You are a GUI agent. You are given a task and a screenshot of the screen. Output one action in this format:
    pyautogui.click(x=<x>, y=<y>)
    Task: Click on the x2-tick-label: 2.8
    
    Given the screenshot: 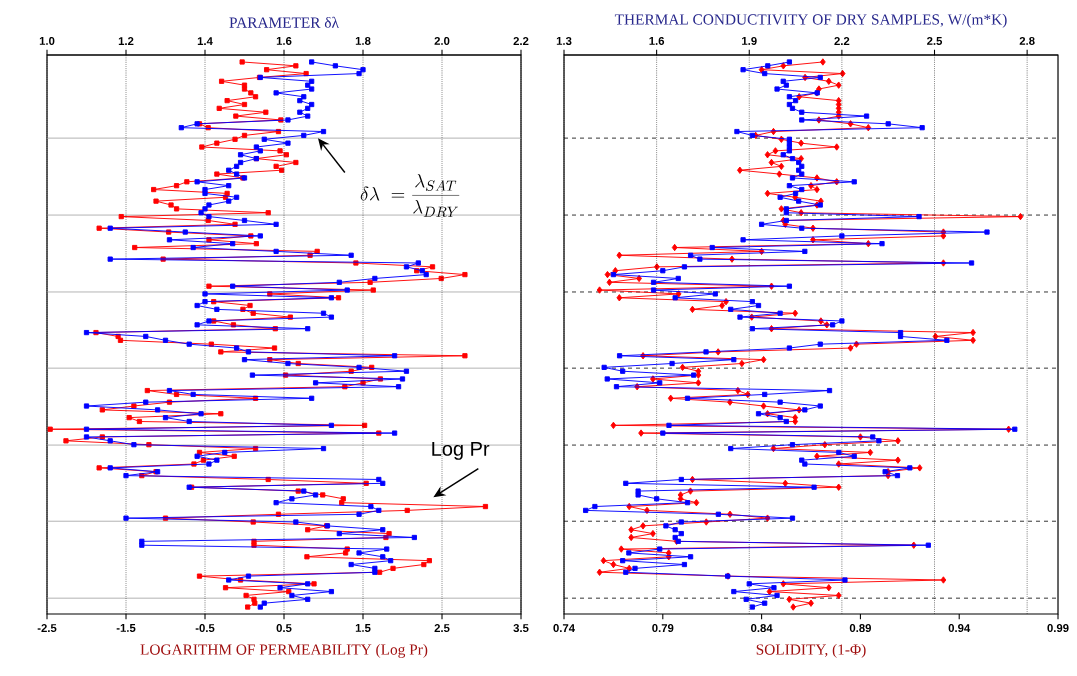 What is the action you would take?
    pyautogui.click(x=1027, y=40)
    